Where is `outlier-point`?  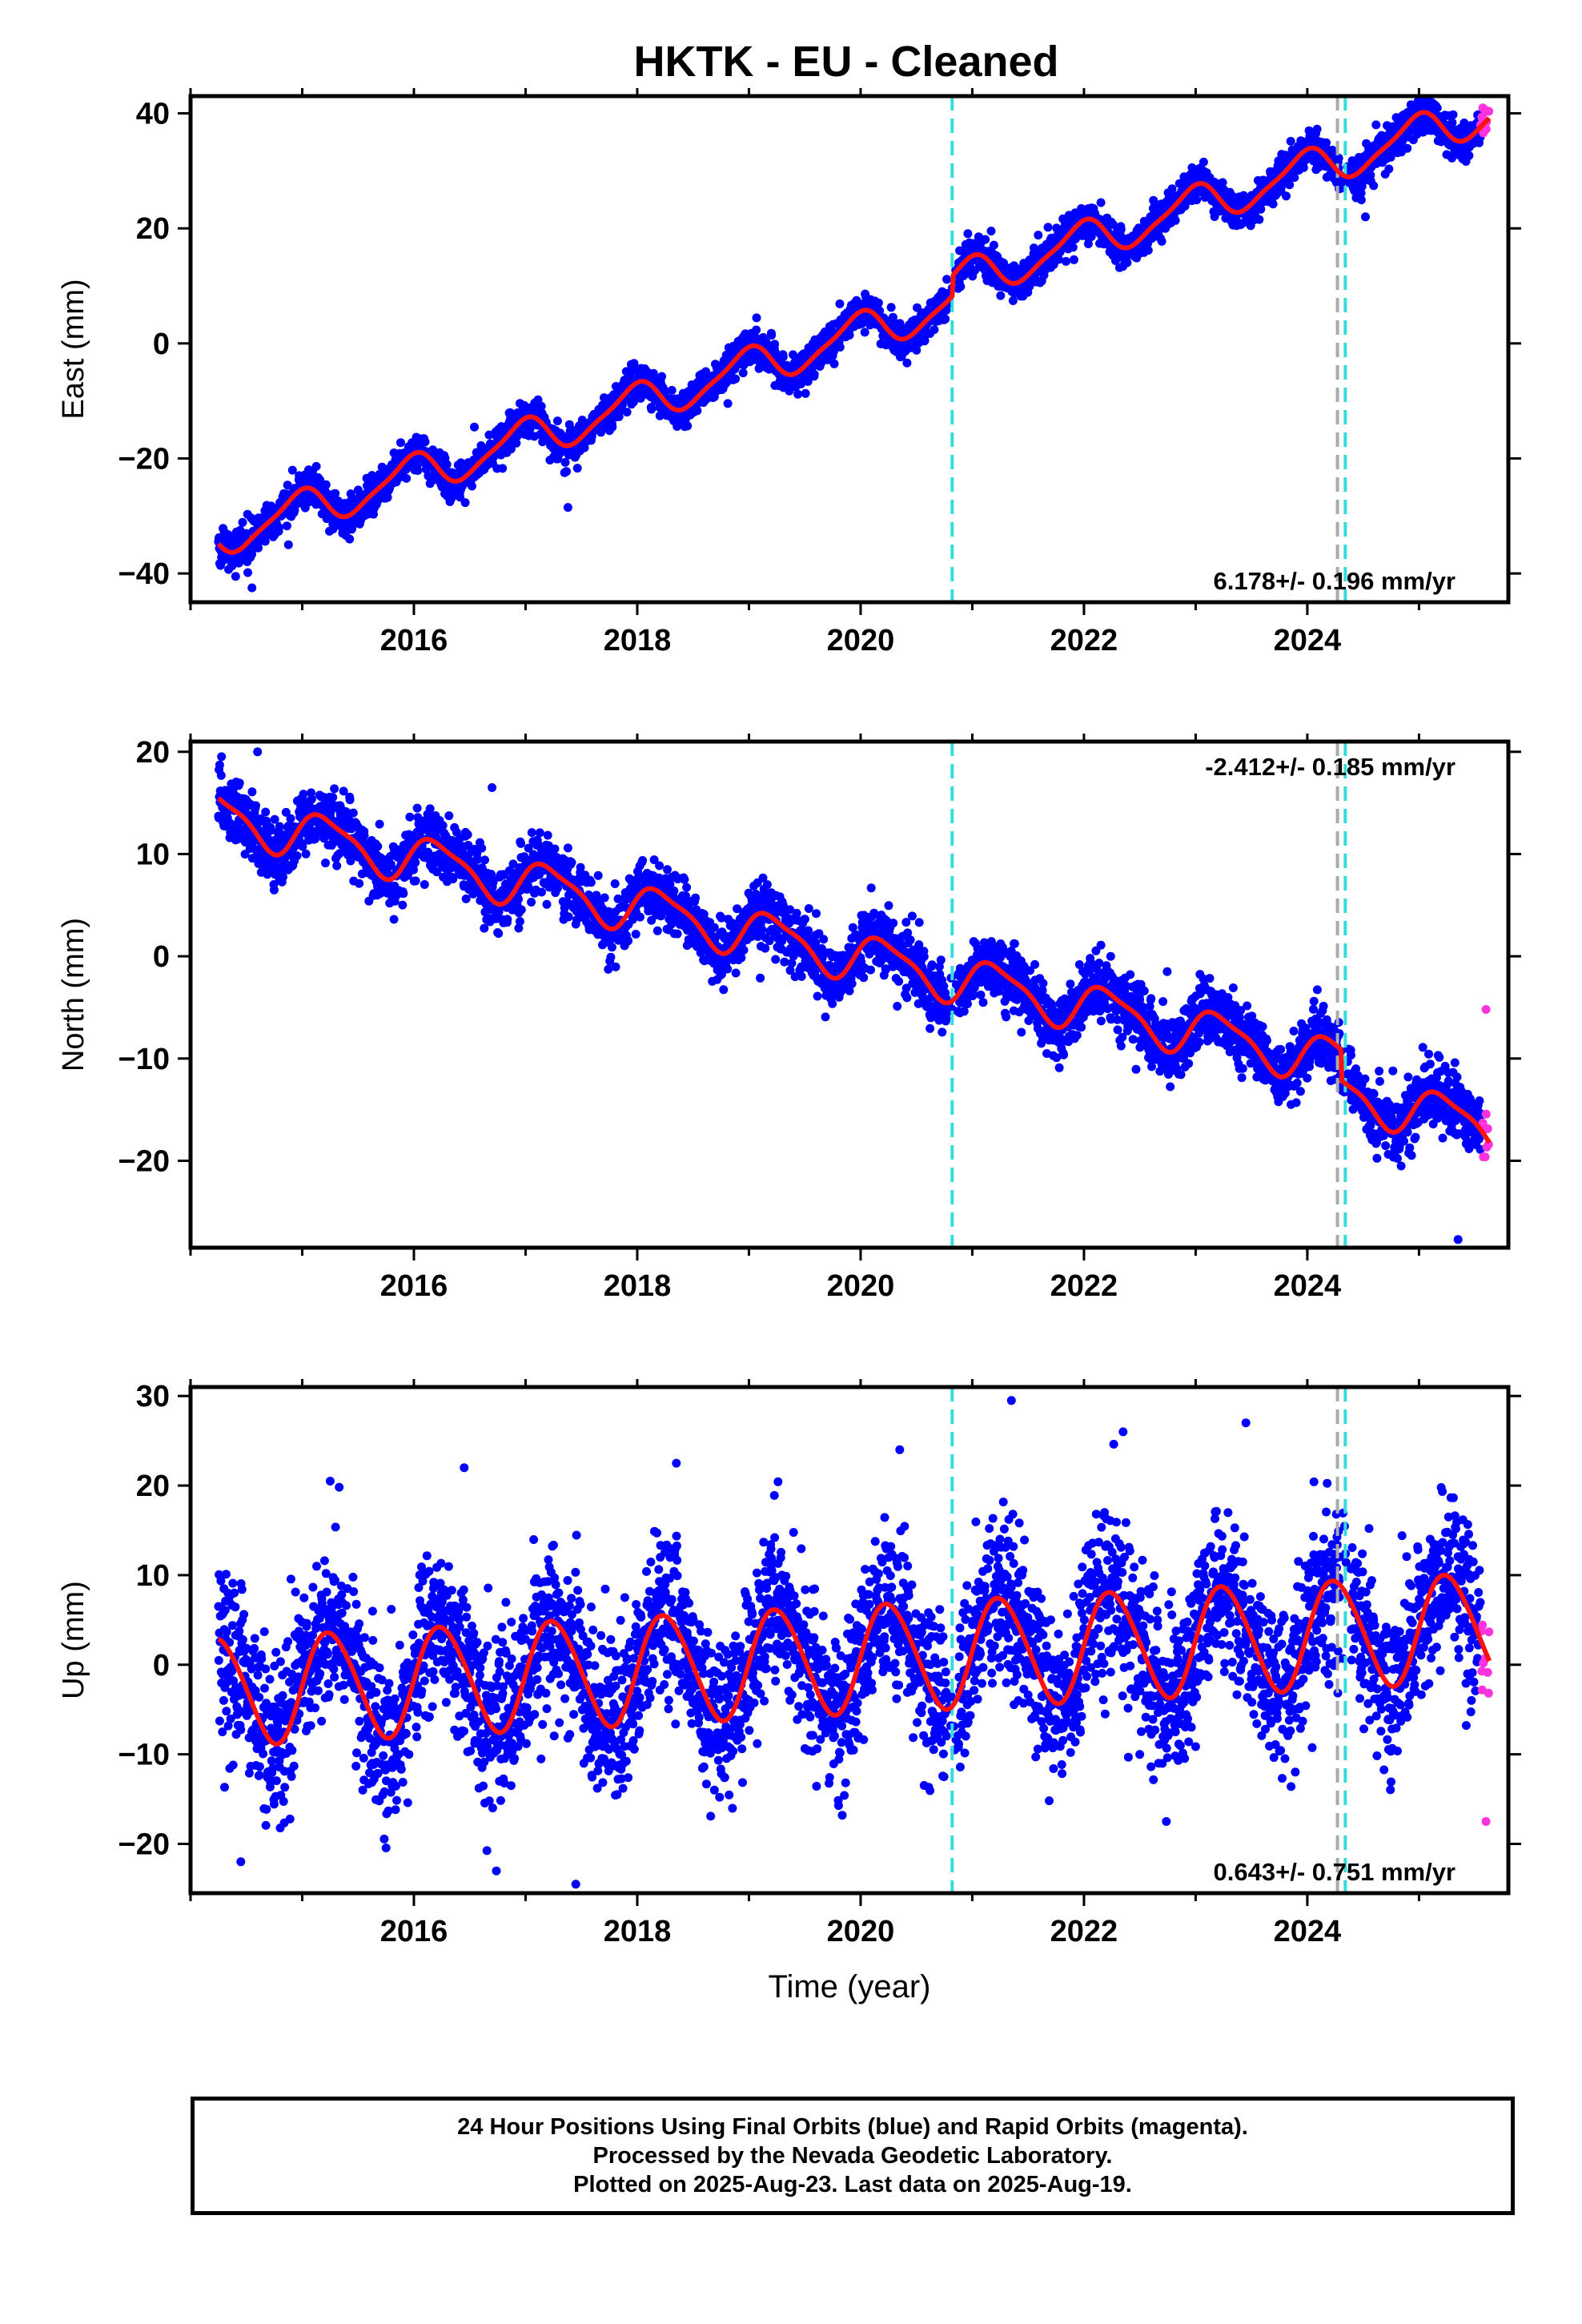
outlier-point is located at coordinates (1365, 217).